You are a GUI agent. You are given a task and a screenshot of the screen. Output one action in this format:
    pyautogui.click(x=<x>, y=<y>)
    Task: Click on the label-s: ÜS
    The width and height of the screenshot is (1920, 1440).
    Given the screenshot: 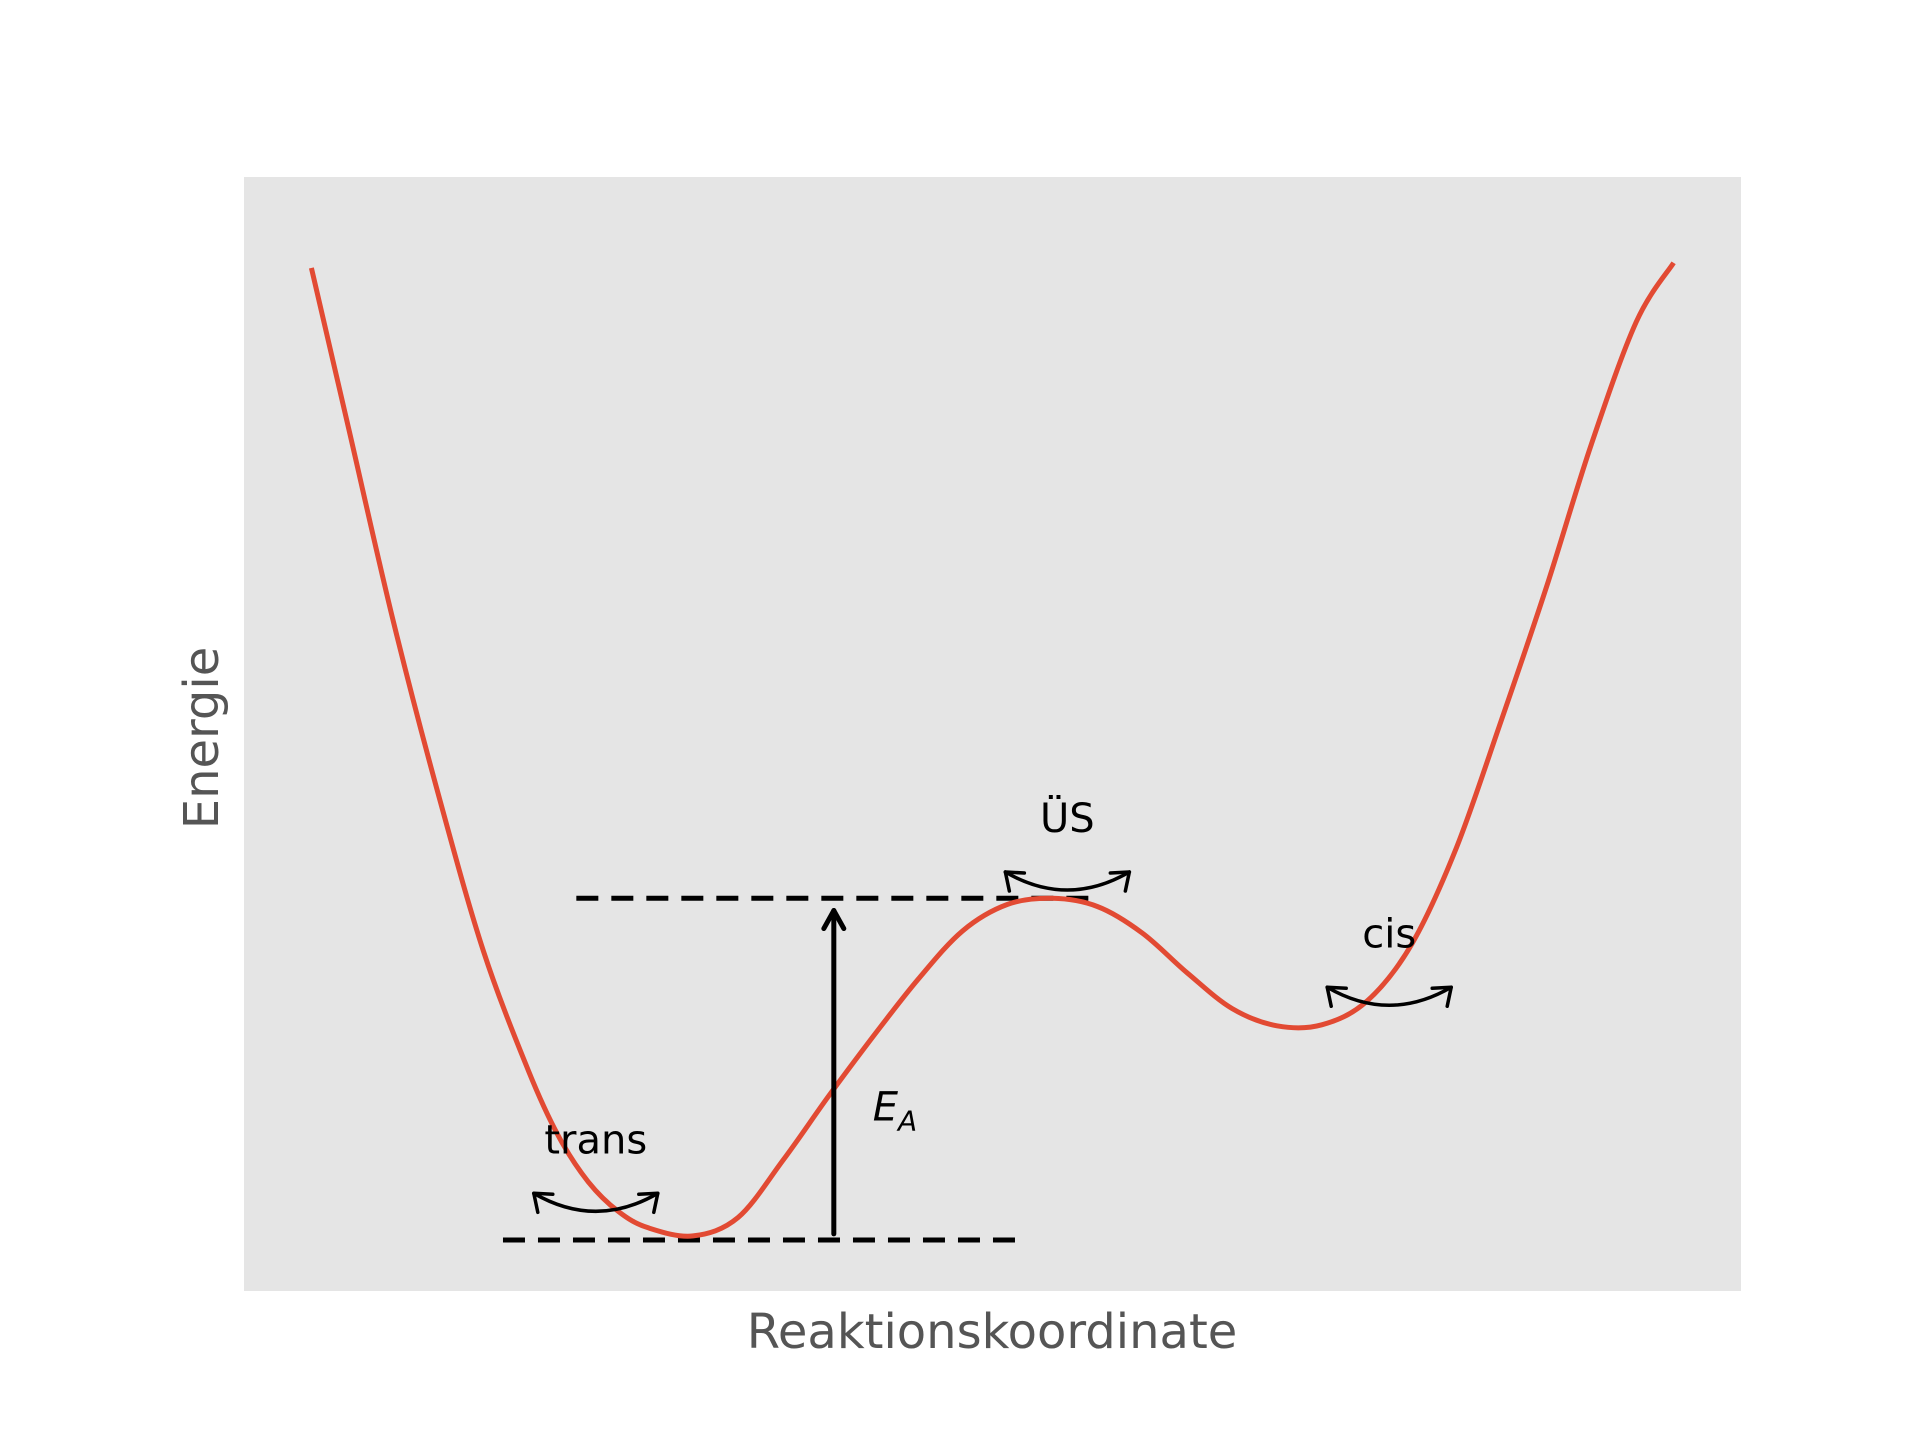 What is the action you would take?
    pyautogui.click(x=1067, y=818)
    